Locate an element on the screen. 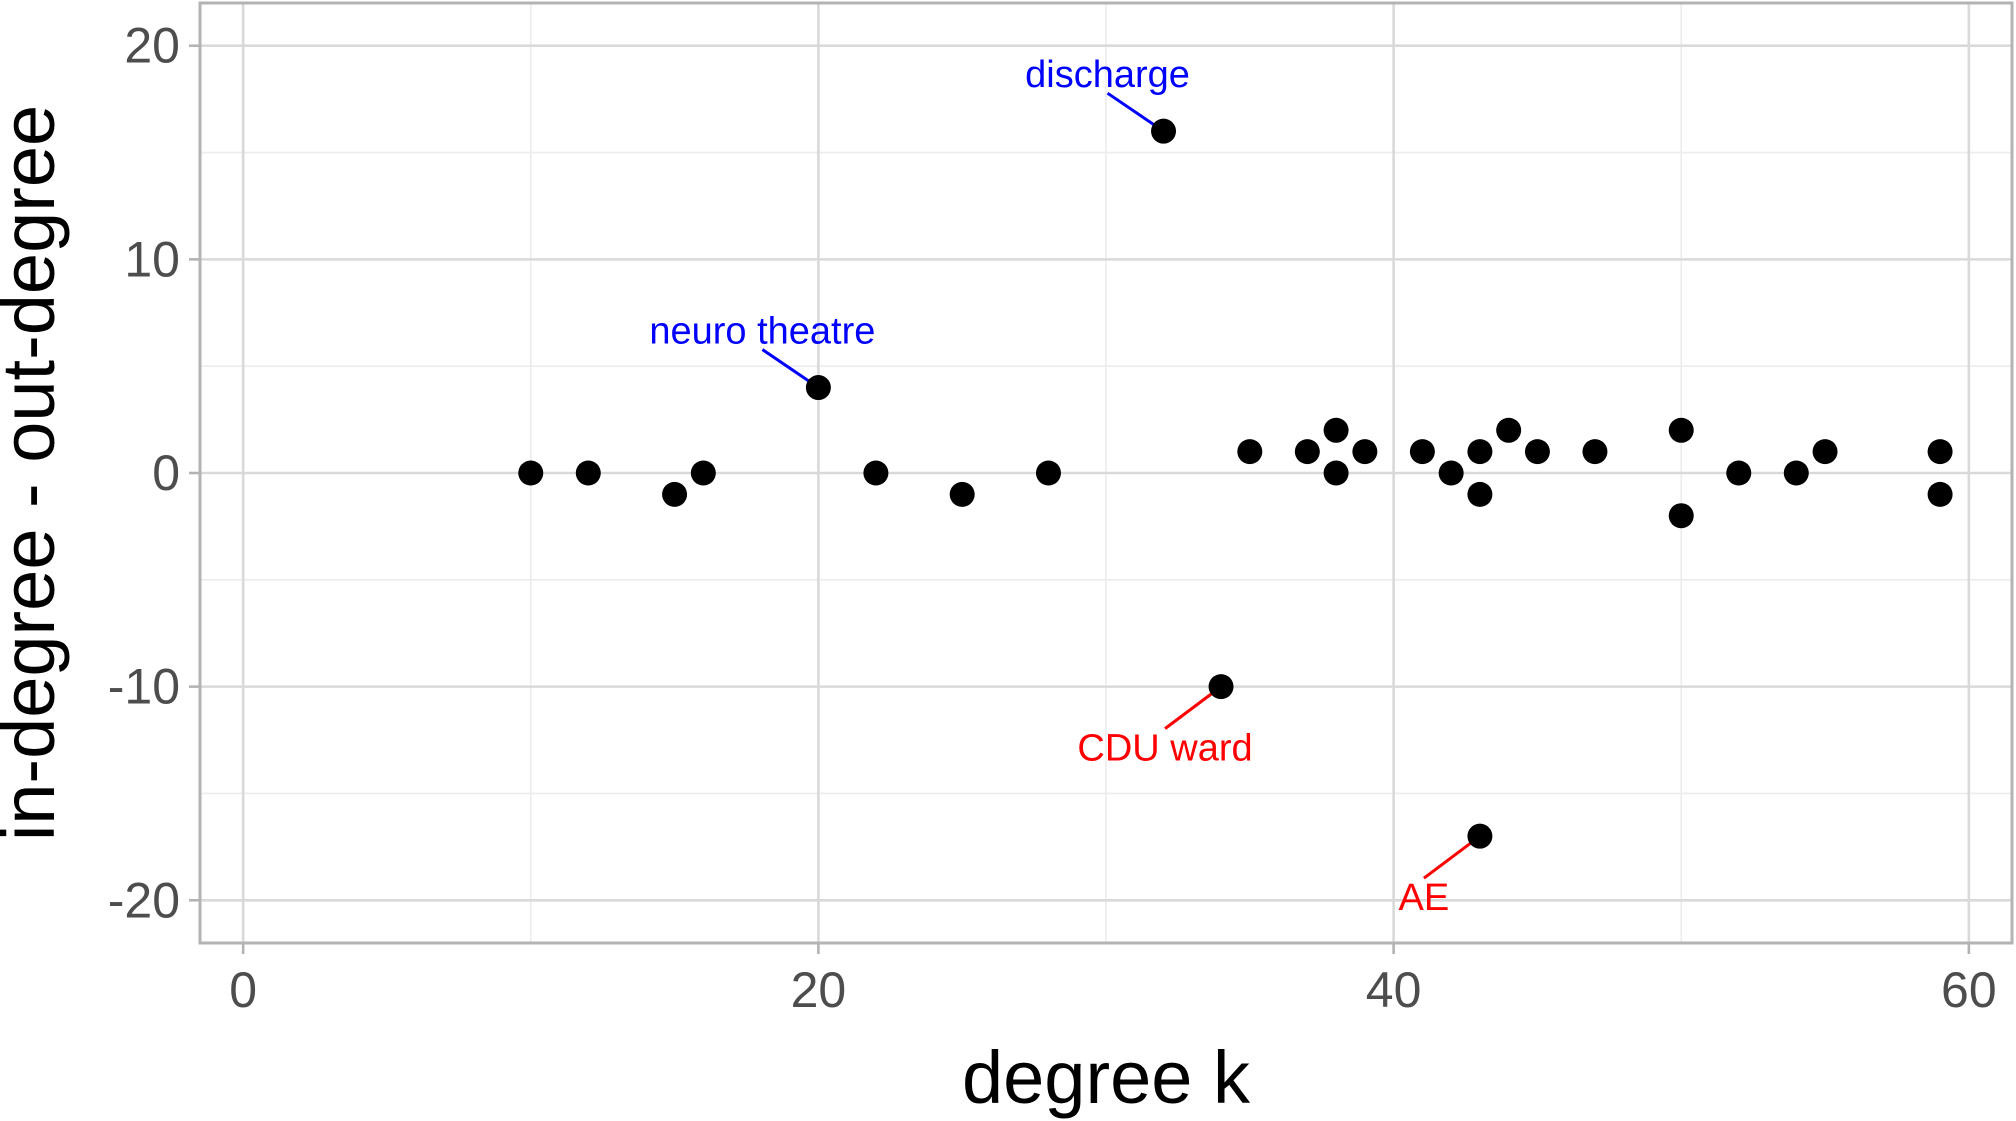  annotation-label: discharge is located at coordinates (1107, 75).